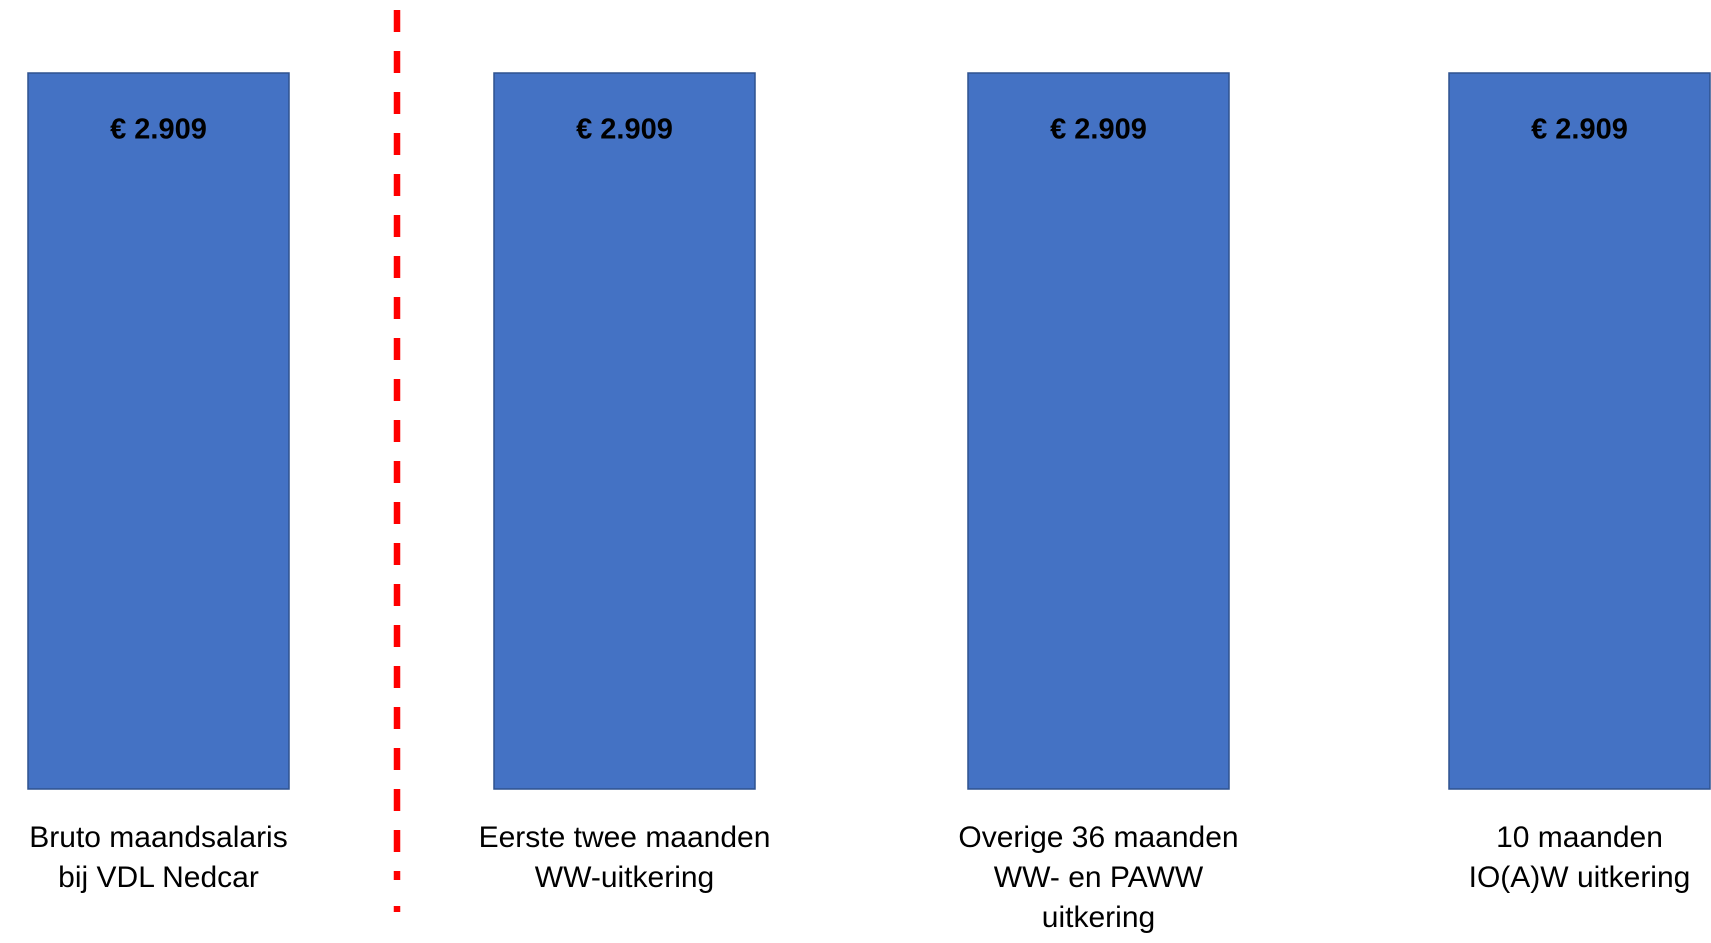 The image size is (1711, 943). Describe the element at coordinates (624, 877) in the screenshot. I see `category-label: WW-uitkering` at that location.